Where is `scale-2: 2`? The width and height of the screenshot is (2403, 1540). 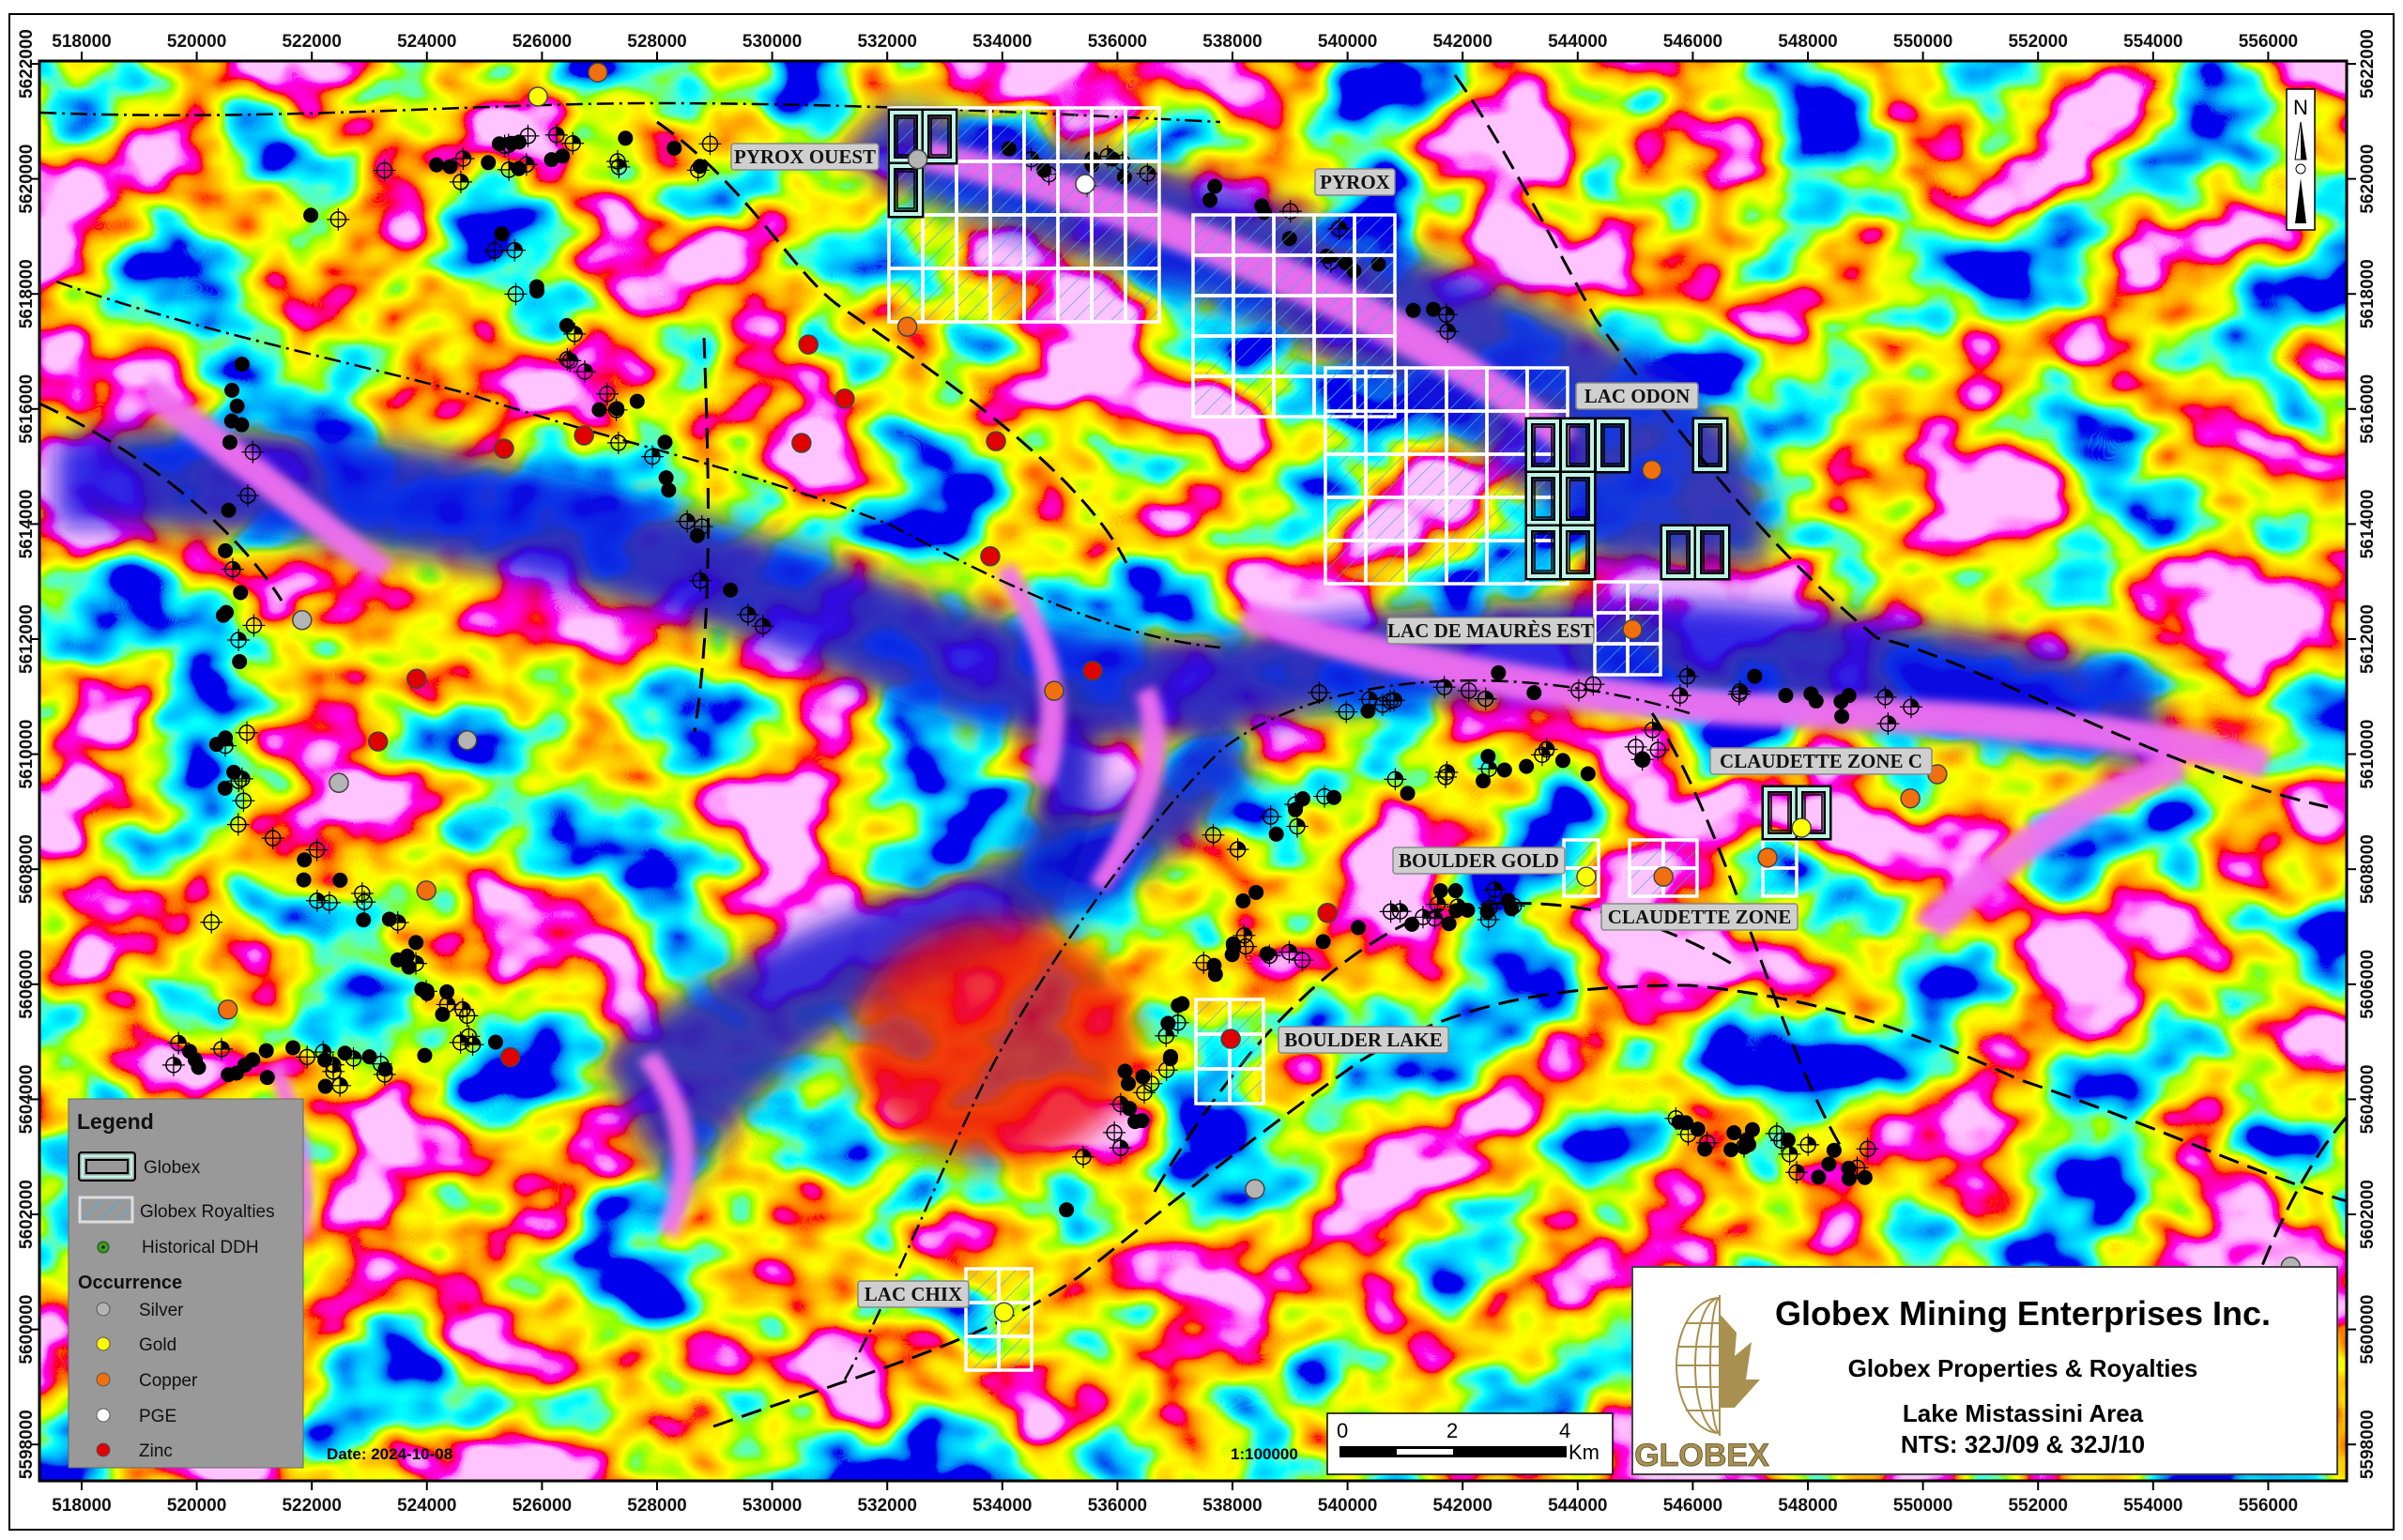
scale-2: 2 is located at coordinates (1452, 1431).